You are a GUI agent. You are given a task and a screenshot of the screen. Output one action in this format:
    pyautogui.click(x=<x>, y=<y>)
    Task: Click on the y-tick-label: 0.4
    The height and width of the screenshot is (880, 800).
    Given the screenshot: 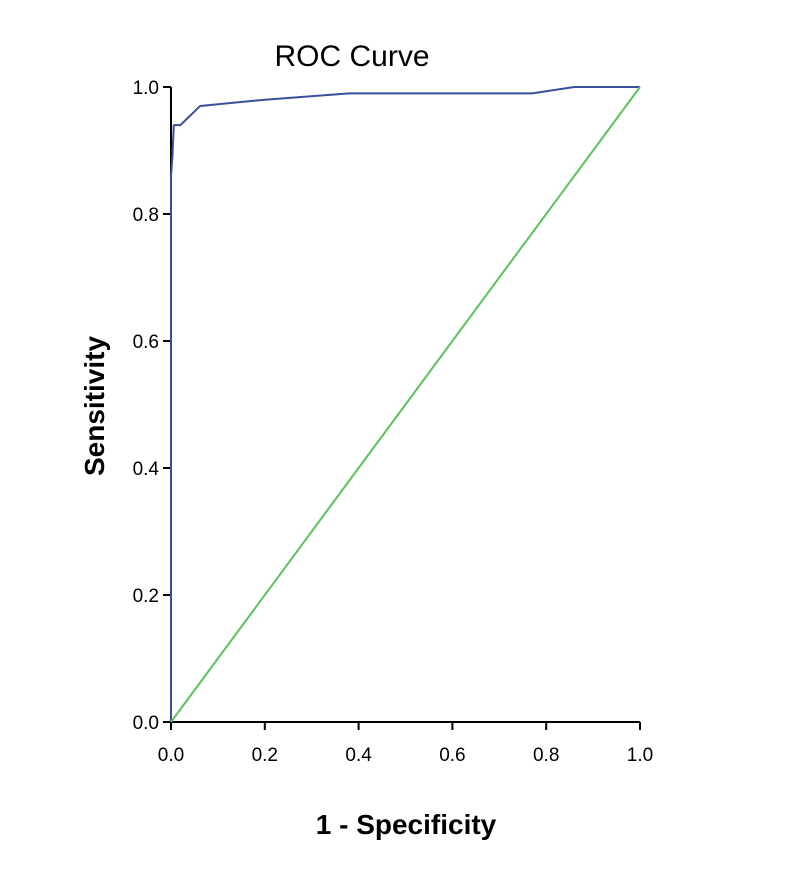 What is the action you would take?
    pyautogui.click(x=146, y=469)
    